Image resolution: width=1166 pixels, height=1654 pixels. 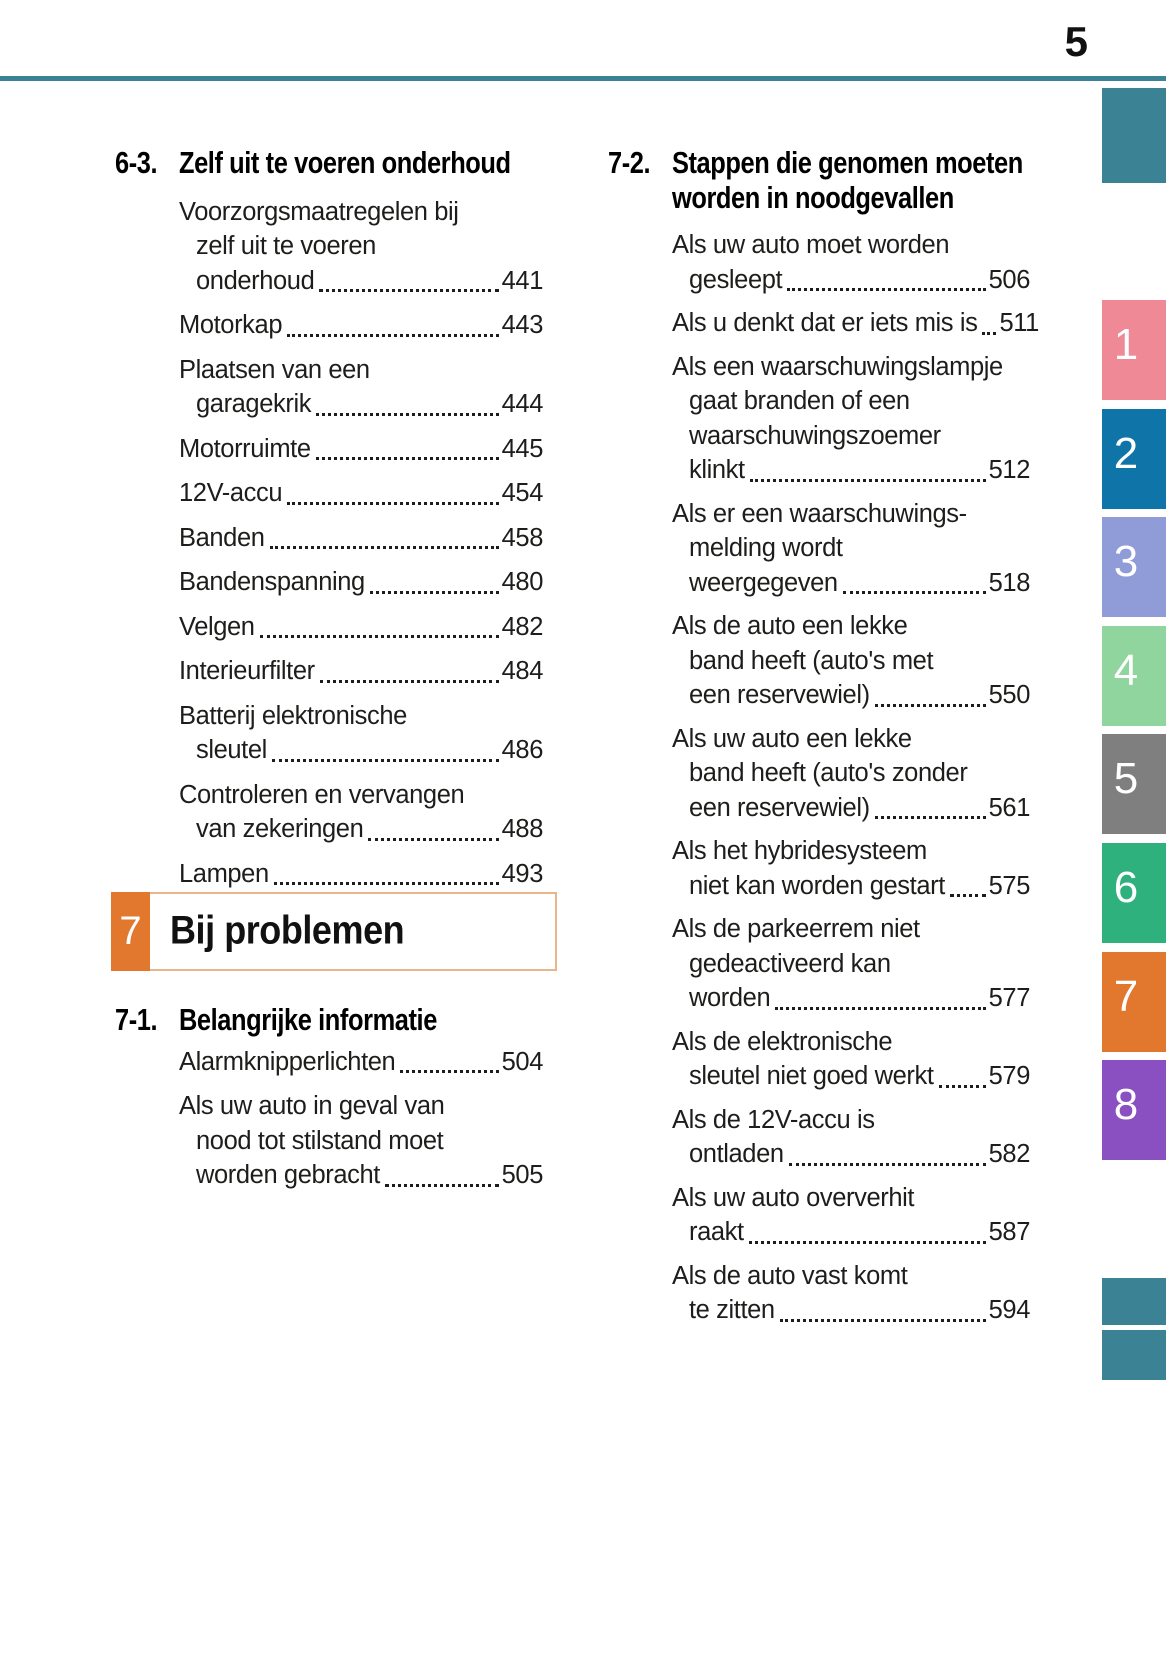 What do you see at coordinates (522, 493) in the screenshot?
I see `toc-page-ref: 454` at bounding box center [522, 493].